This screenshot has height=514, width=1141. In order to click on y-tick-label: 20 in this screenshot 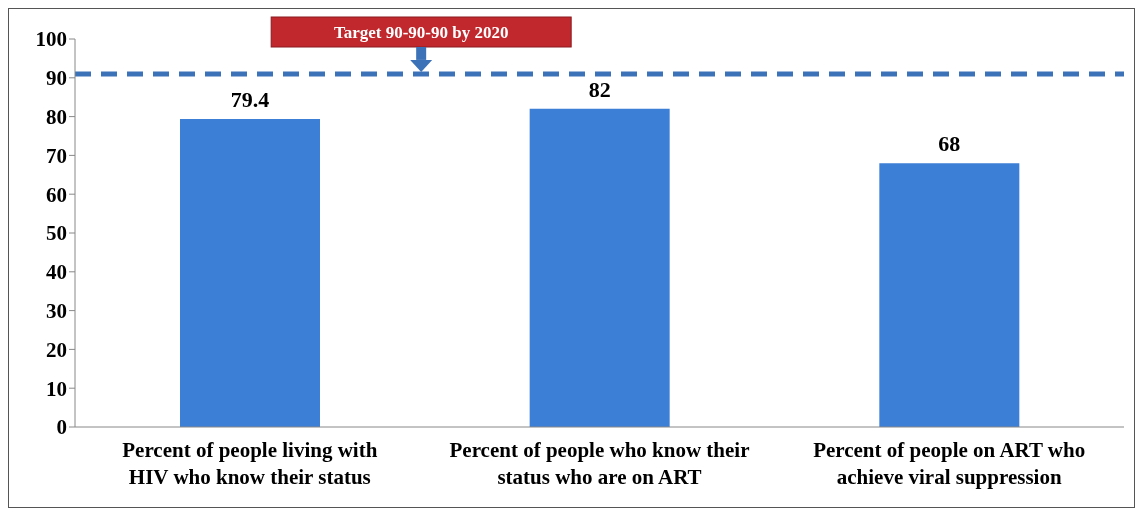, I will do `click(56, 349)`.